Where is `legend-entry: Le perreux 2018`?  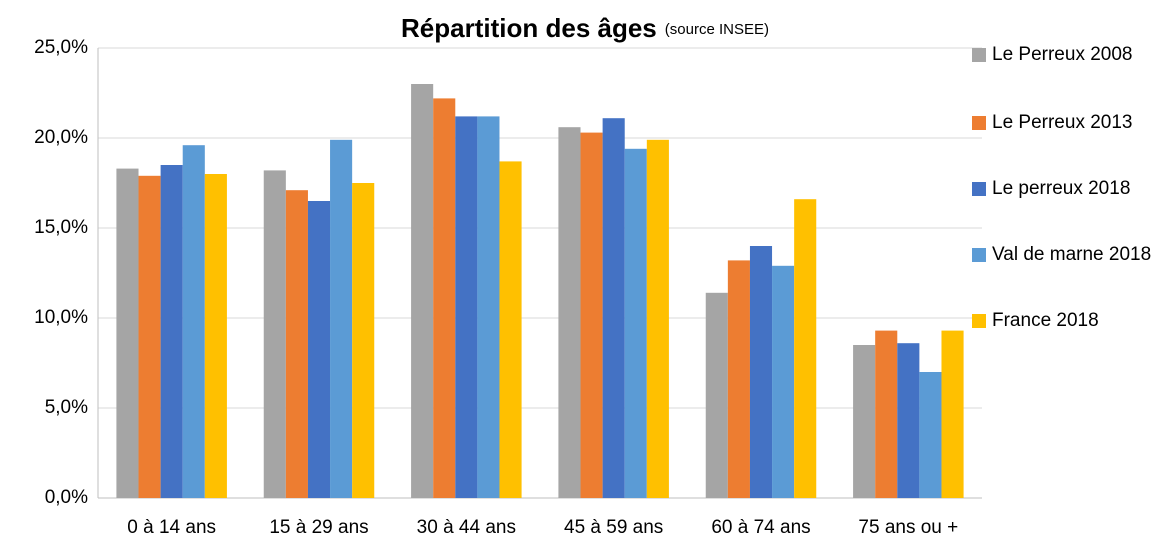 legend-entry: Le perreux 2018 is located at coordinates (1069, 189).